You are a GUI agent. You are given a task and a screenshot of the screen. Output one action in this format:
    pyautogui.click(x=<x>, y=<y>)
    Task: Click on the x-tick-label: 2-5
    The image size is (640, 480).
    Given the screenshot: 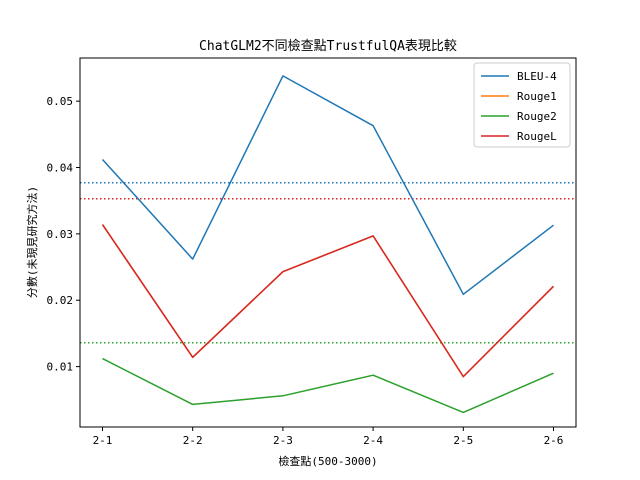 What is the action you would take?
    pyautogui.click(x=463, y=440)
    